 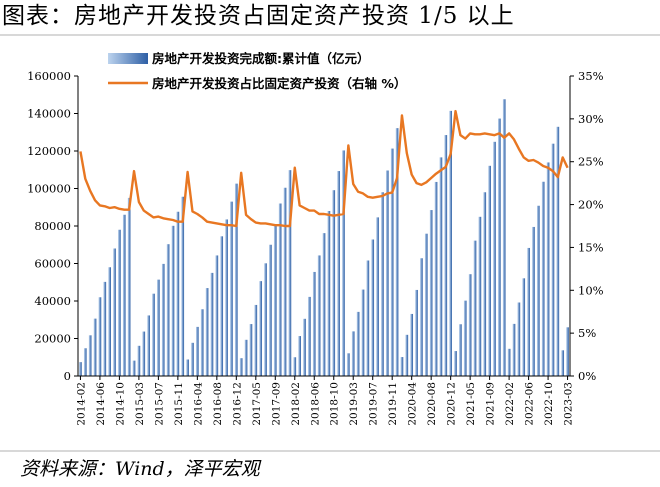 I want to click on legend: 房地产开发投资完成额:累计值（亿元） 房地产开发投资占比固定资产投资（右轴 %）, so click(x=257, y=71).